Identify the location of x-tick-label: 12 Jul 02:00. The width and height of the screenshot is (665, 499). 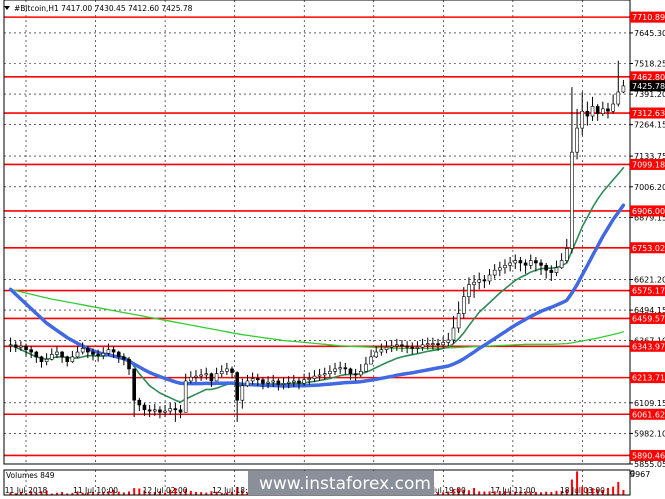
(165, 490).